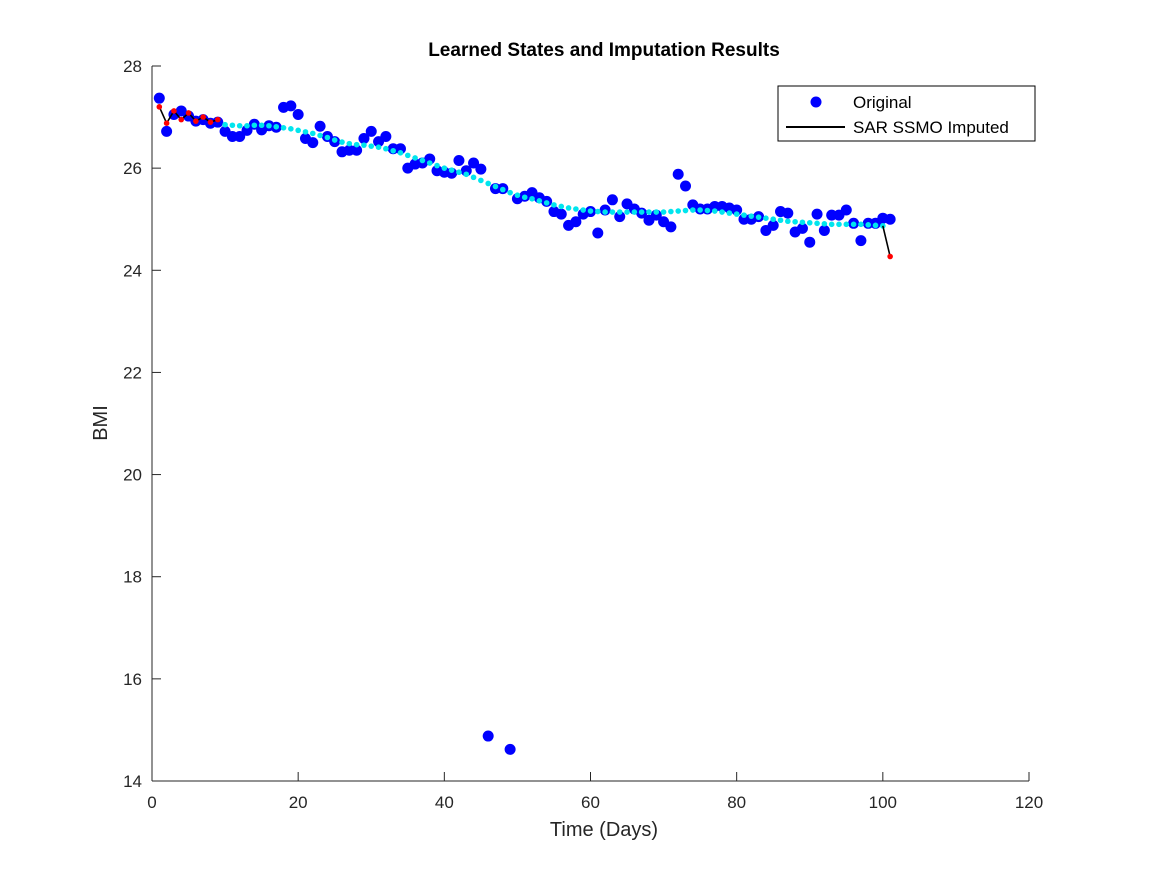 This screenshot has height=875, width=1167. What do you see at coordinates (816, 102) in the screenshot?
I see `legend-marker-original` at bounding box center [816, 102].